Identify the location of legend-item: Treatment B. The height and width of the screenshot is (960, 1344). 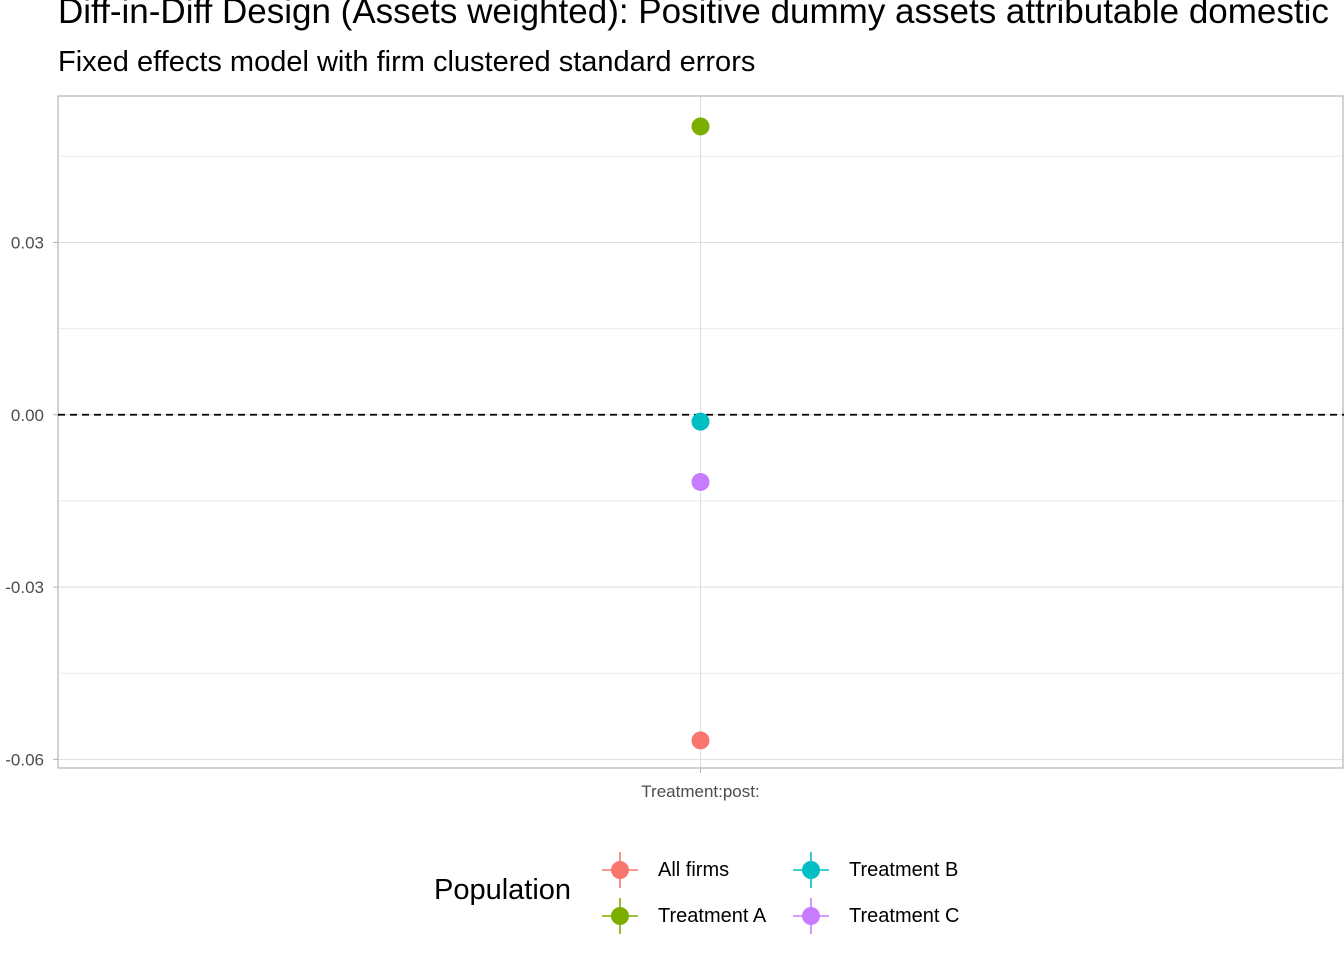
(875, 870).